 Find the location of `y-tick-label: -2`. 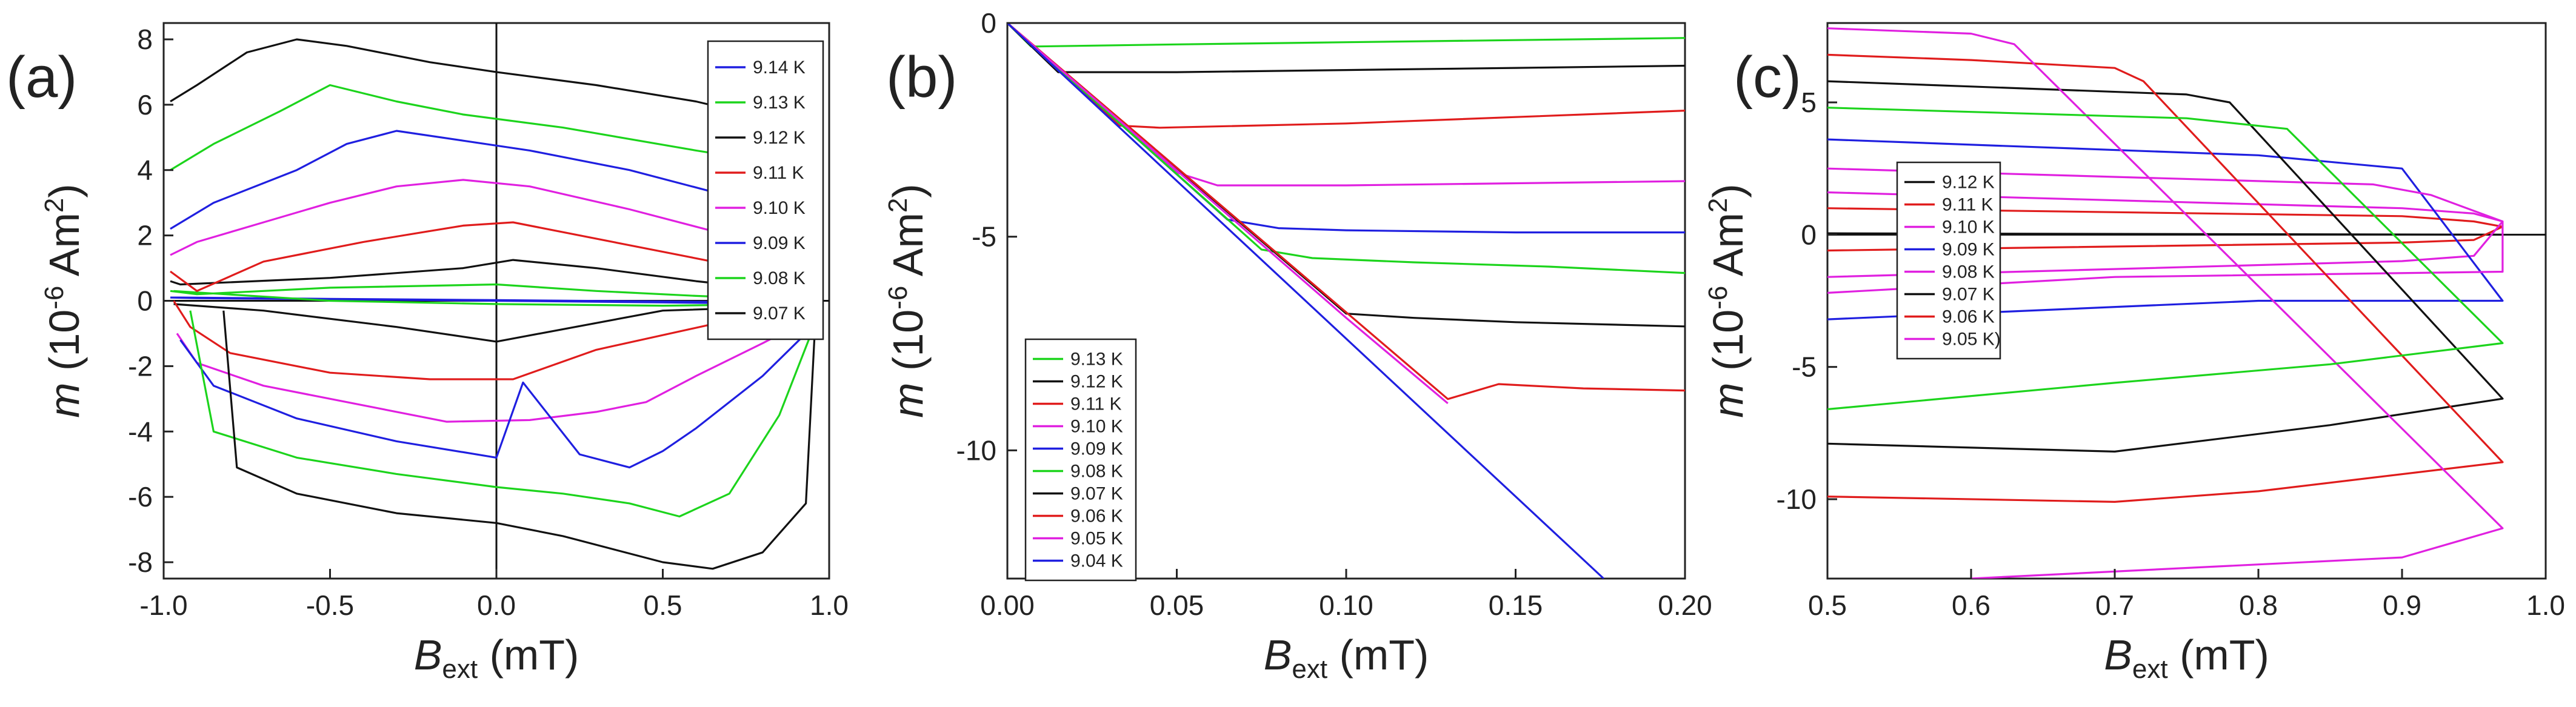

y-tick-label: -2 is located at coordinates (140, 366).